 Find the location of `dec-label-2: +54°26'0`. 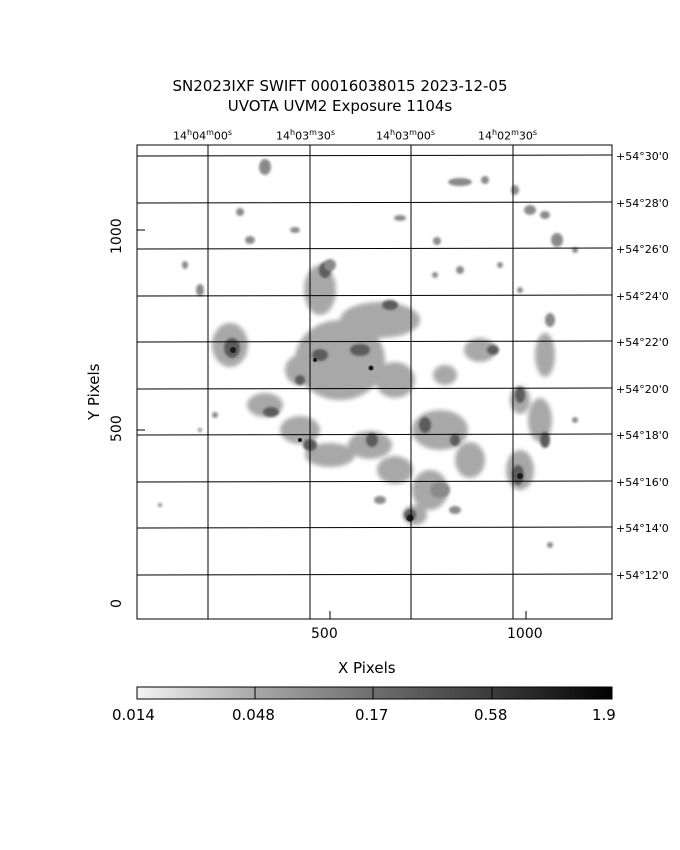

dec-label-2: +54°26'0 is located at coordinates (642, 249).